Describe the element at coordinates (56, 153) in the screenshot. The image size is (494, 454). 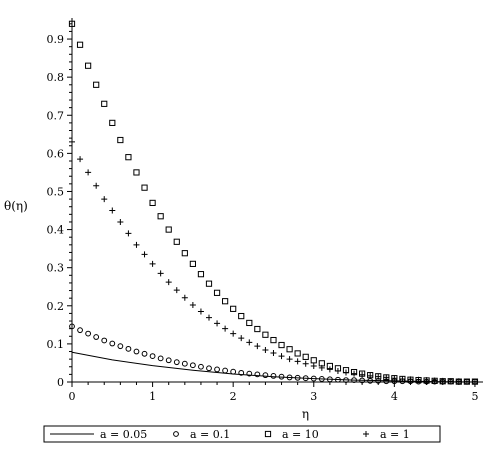
I see `y-tick-label: 0.6` at that location.